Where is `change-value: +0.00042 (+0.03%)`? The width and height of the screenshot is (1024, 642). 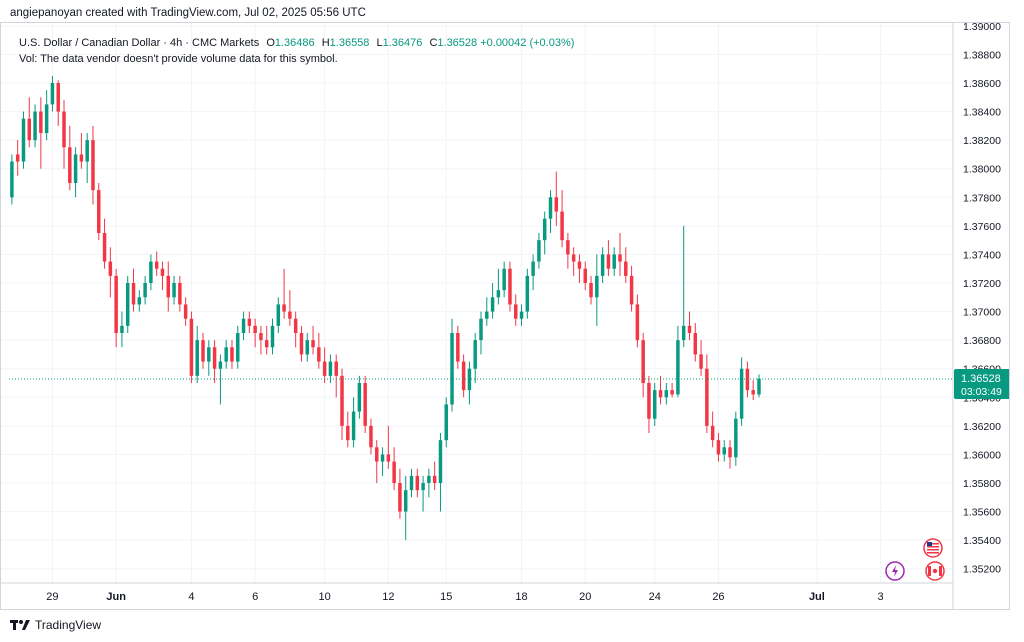
change-value: +0.00042 (+0.03%) is located at coordinates (527, 43).